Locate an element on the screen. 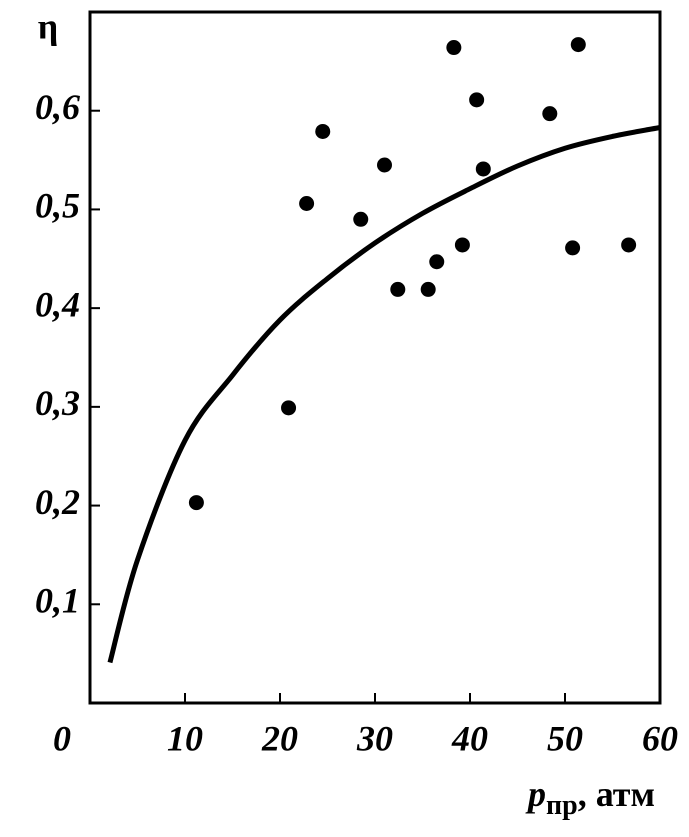 This screenshot has width=689, height=837. x-tick-label: 0 is located at coordinates (62, 738).